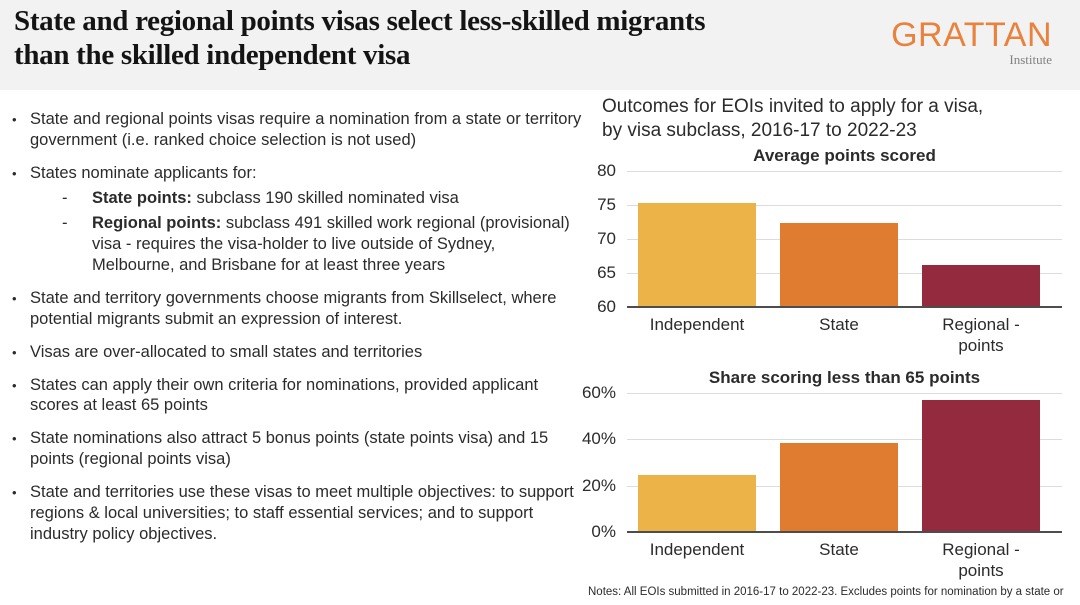 The image size is (1080, 605). Describe the element at coordinates (598, 439) in the screenshot. I see `y-axis-tick-label: 40%` at that location.